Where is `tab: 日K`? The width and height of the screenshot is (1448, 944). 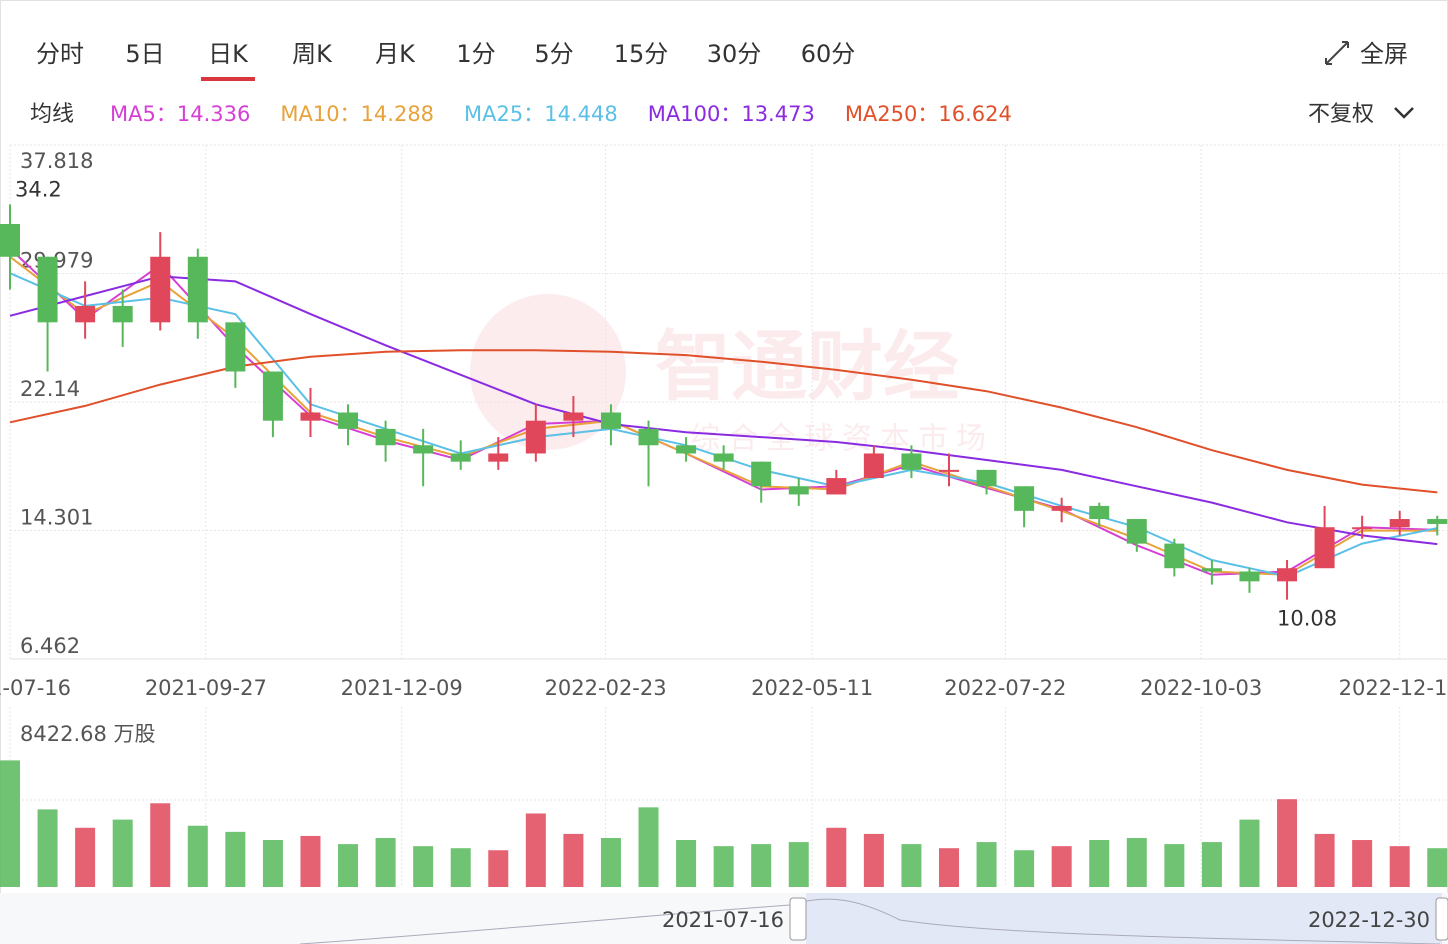 tab: 日K is located at coordinates (228, 54).